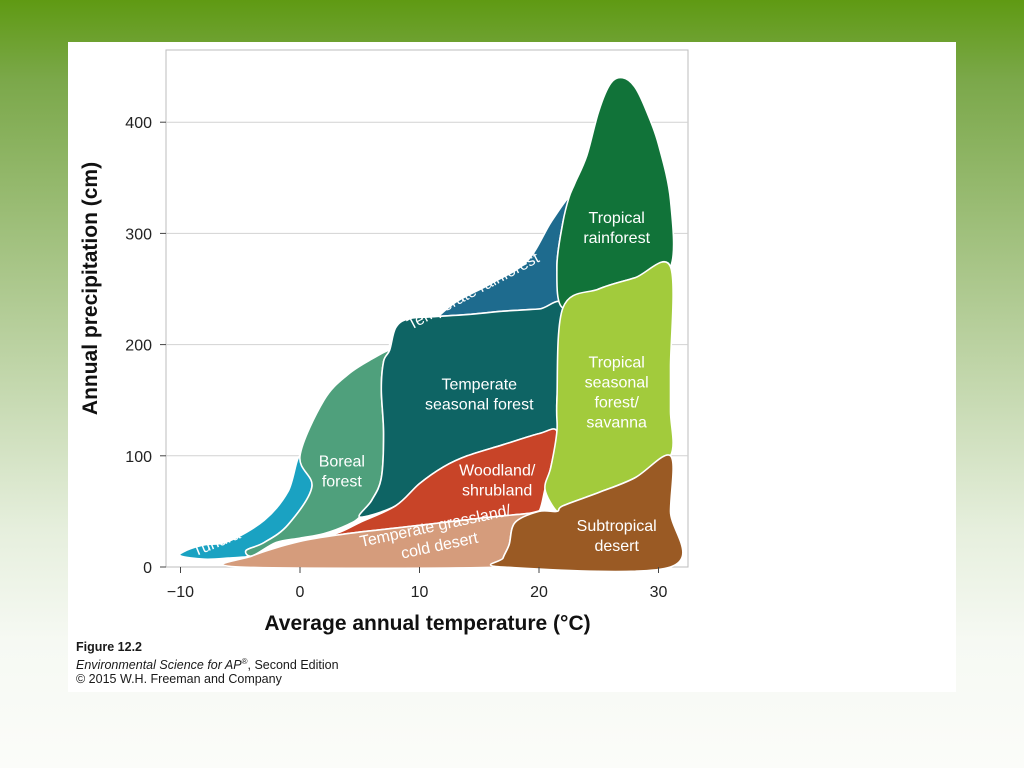 The image size is (1024, 768). Describe the element at coordinates (616, 238) in the screenshot. I see `region-label-line: rainforest` at that location.